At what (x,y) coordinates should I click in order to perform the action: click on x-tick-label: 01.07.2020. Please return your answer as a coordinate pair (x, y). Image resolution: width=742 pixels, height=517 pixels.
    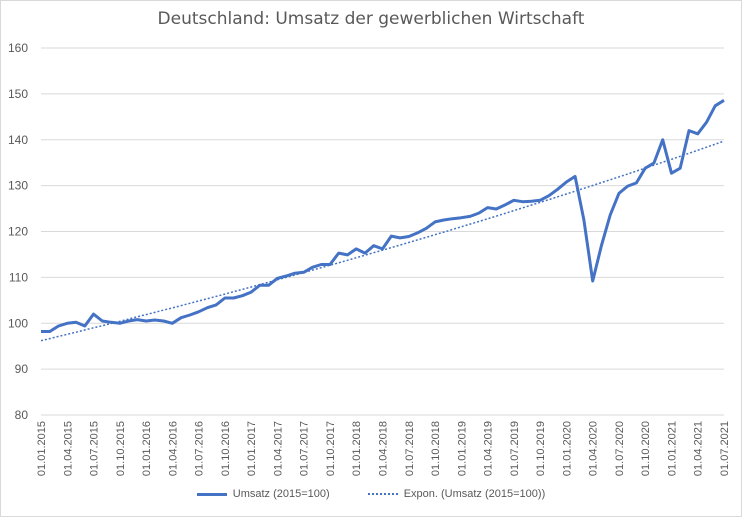
    Looking at the image, I should click on (620, 448).